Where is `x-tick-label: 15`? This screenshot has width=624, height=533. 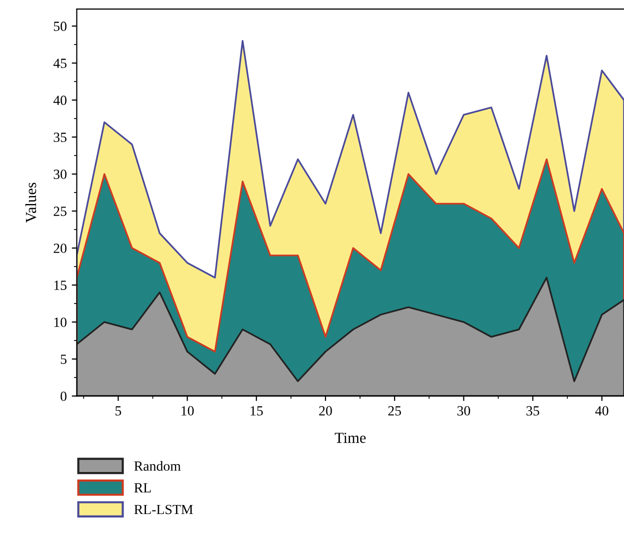 x-tick-label: 15 is located at coordinates (256, 411).